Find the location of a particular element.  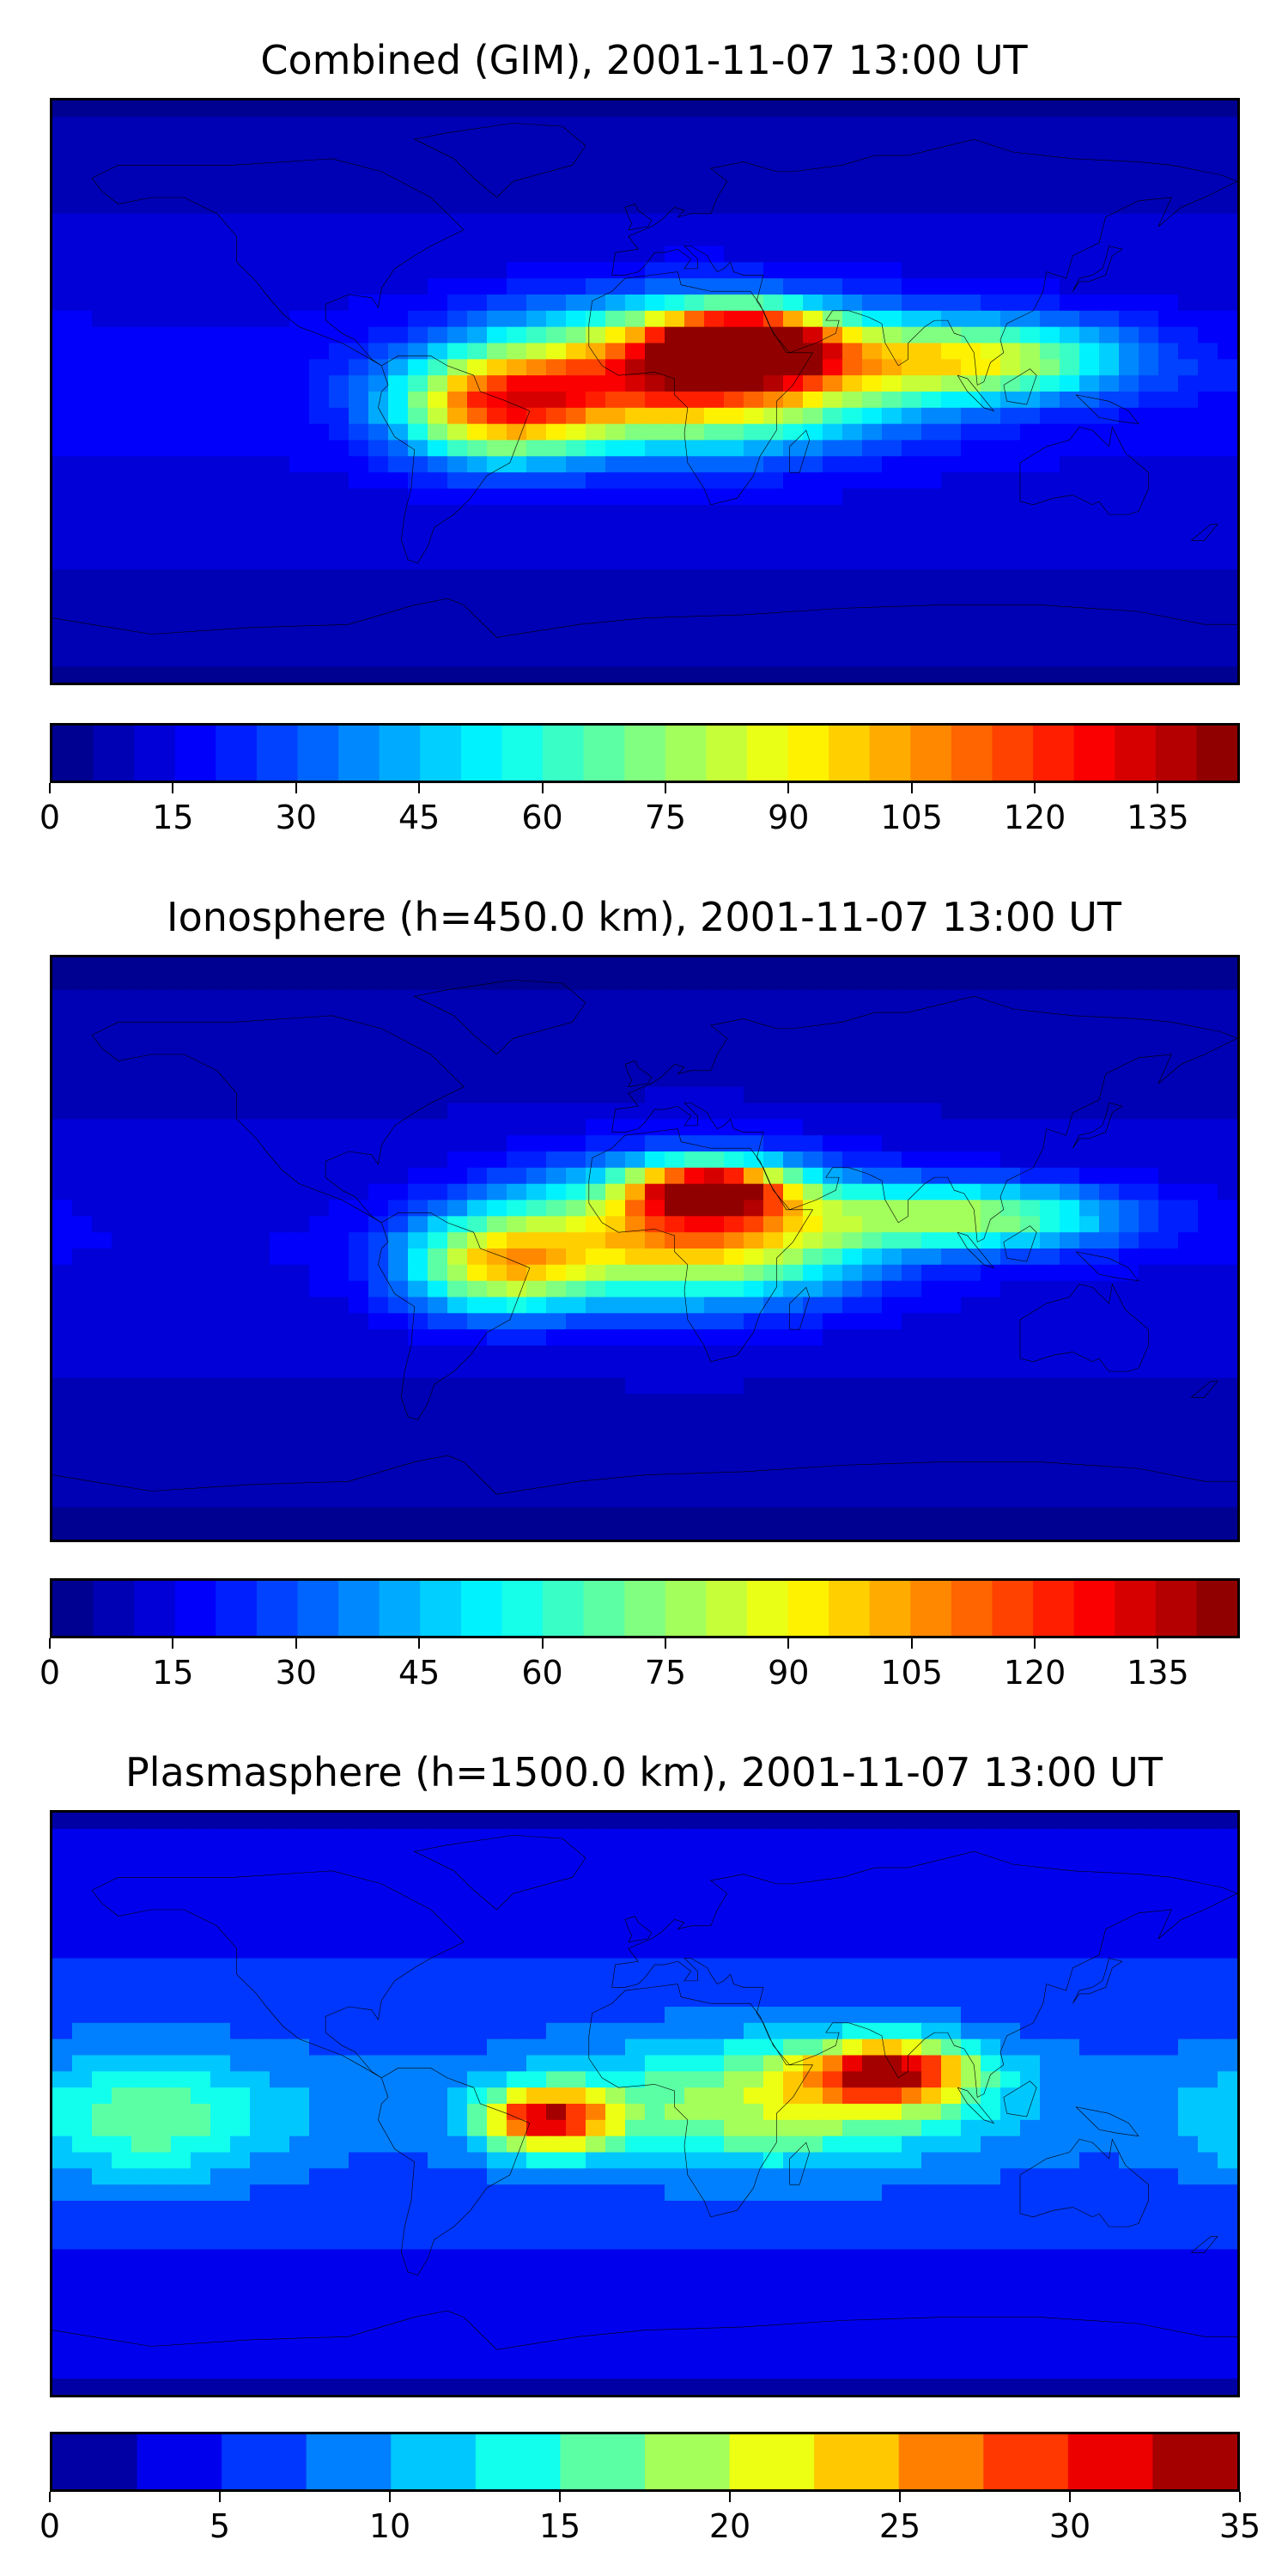

colorbar-ticks-ionosphere: 0 15 30 45 60 75 90 105 120 135 is located at coordinates (640, 1665).